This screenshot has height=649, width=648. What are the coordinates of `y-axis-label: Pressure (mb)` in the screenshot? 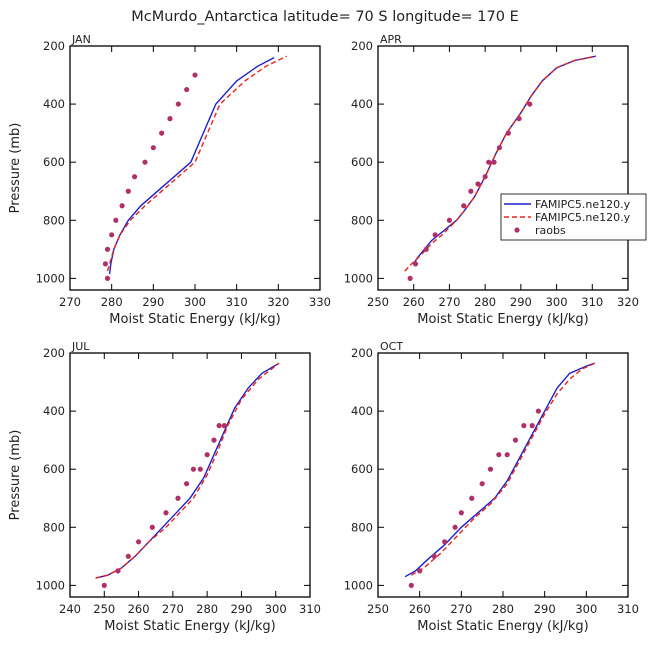 It's located at (15, 475).